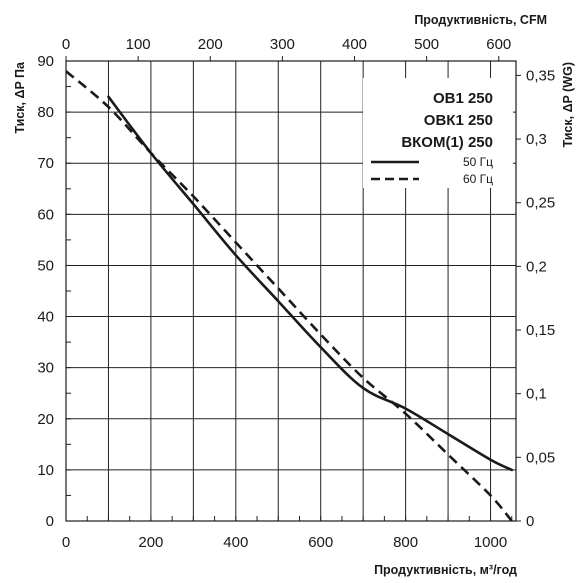  What do you see at coordinates (540, 330) in the screenshot?
I see `right-tick-label: 0,15` at bounding box center [540, 330].